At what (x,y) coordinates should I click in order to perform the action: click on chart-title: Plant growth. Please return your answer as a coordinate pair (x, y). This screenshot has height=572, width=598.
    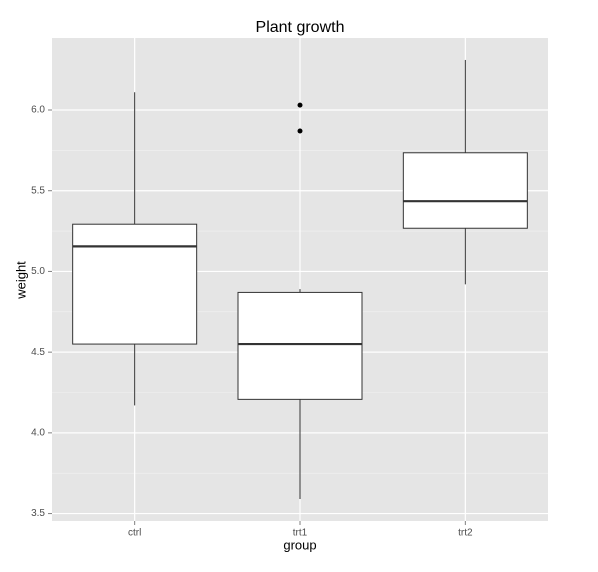
    Looking at the image, I should click on (300, 27).